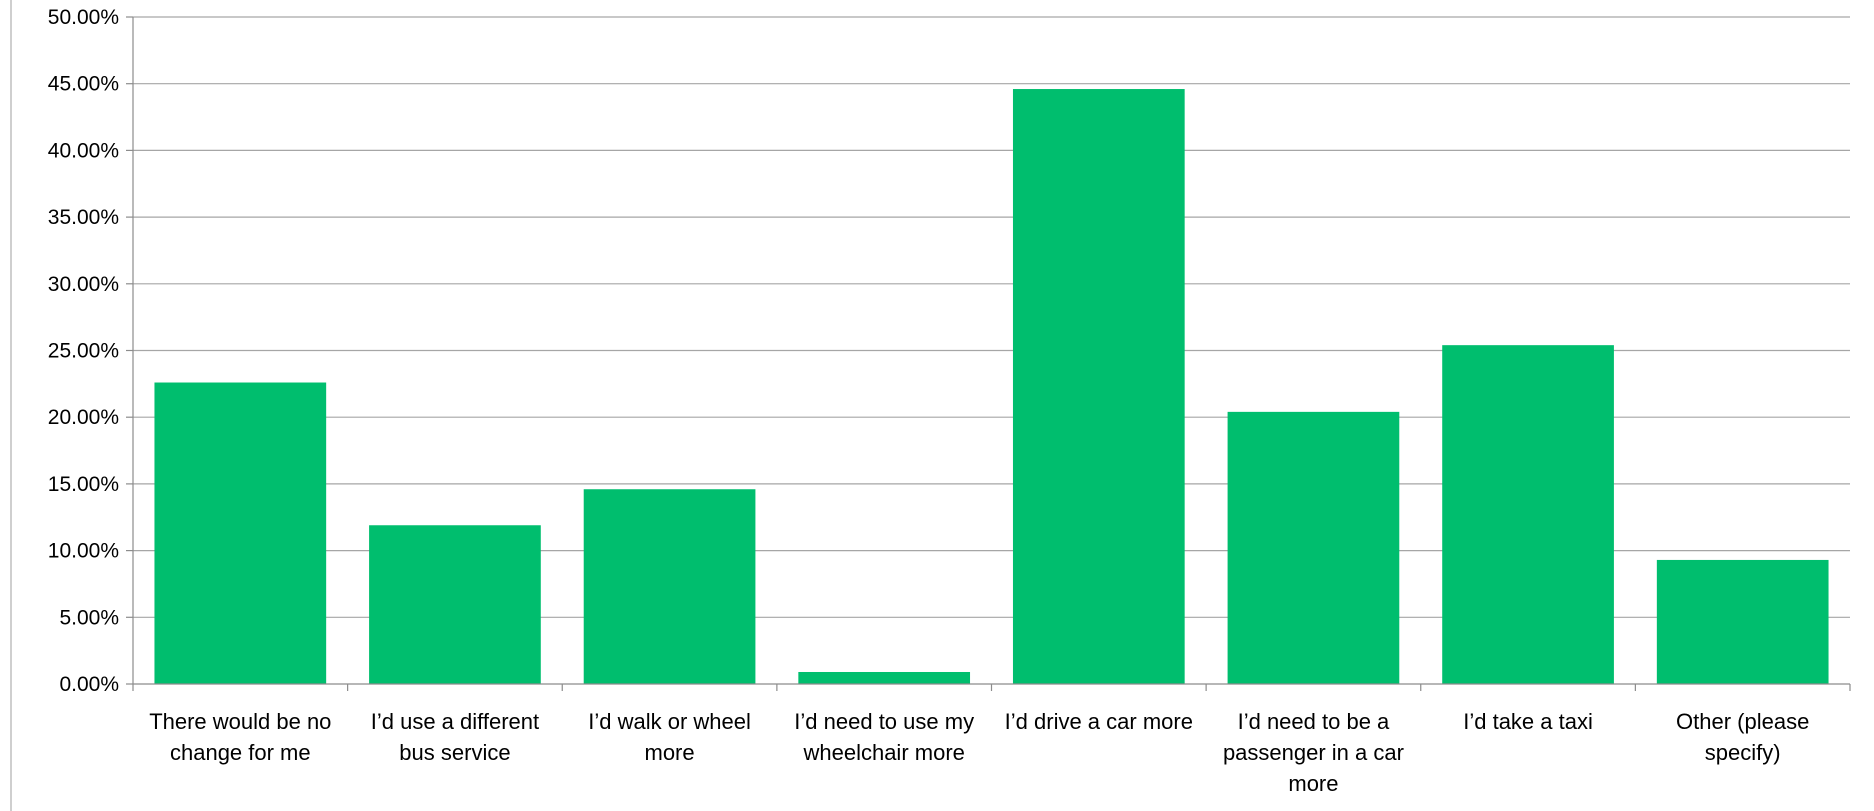 This screenshot has height=811, width=1874. What do you see at coordinates (240, 721) in the screenshot?
I see `x-category-label-line: There would be no` at bounding box center [240, 721].